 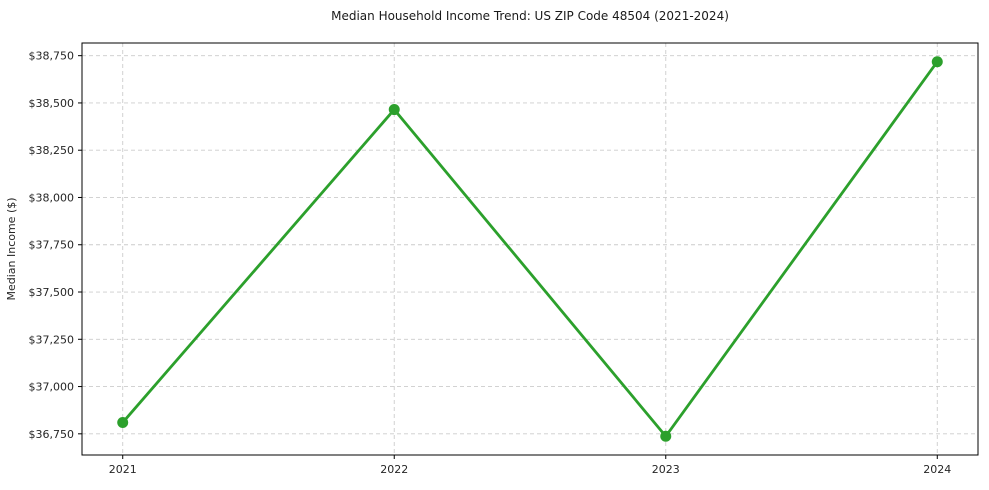 What do you see at coordinates (123, 422) in the screenshot?
I see `data-point-2021` at bounding box center [123, 422].